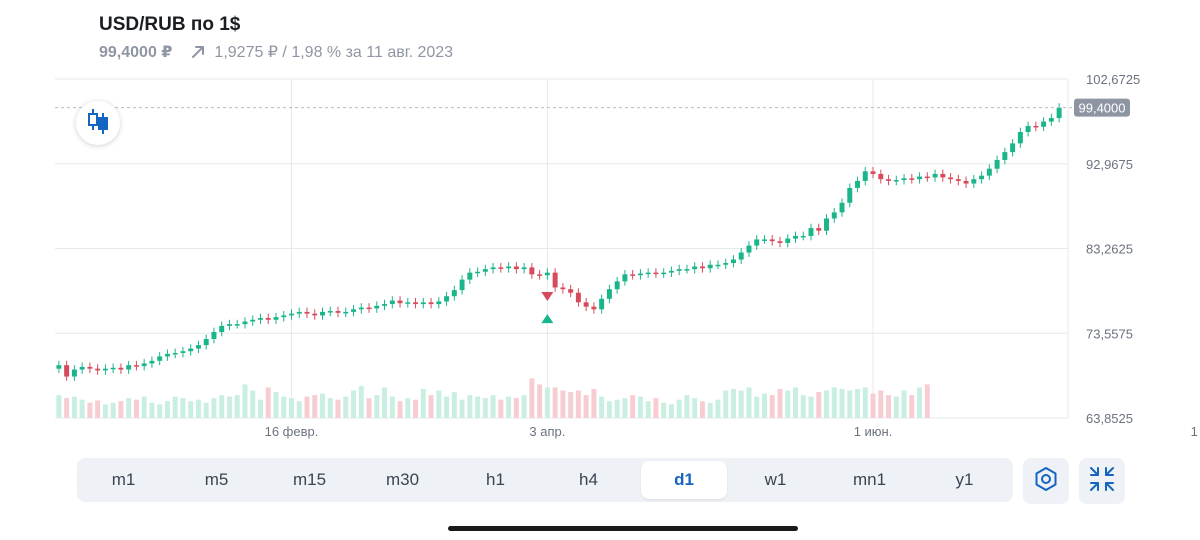 The height and width of the screenshot is (540, 1200). Describe the element at coordinates (545, 480) in the screenshot. I see `timeframe-selector: m1 m5 m15 m30 h1 h4 d1 w1 mn1 y1` at that location.